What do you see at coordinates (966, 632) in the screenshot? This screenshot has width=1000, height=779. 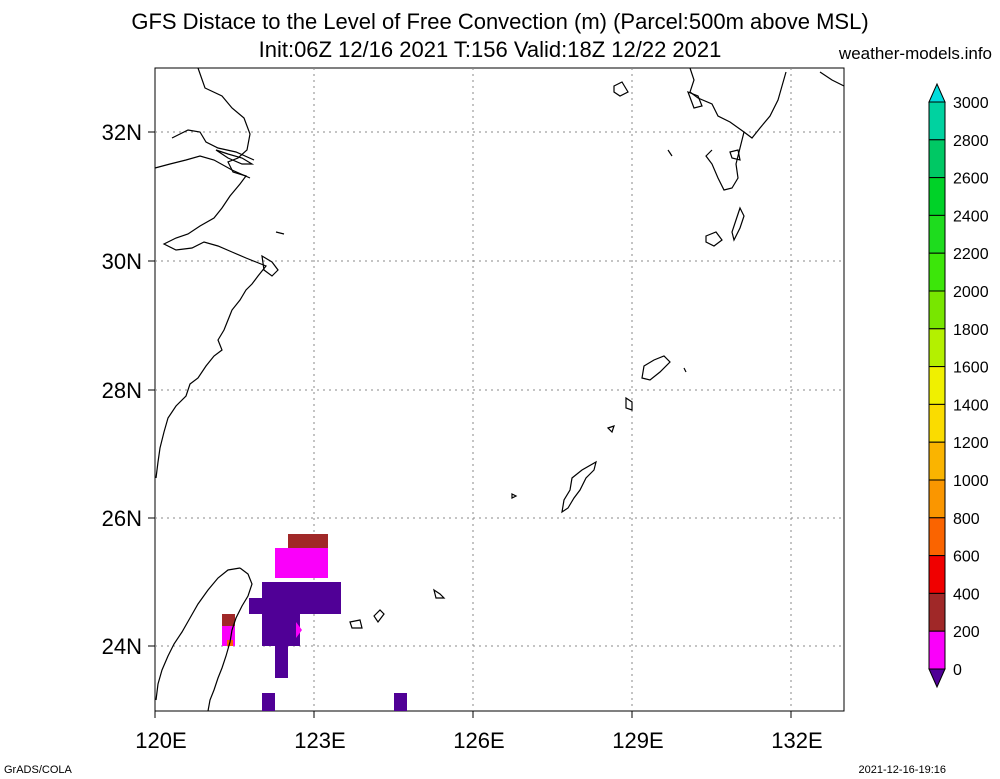 I see `colorbar-label: 200` at bounding box center [966, 632].